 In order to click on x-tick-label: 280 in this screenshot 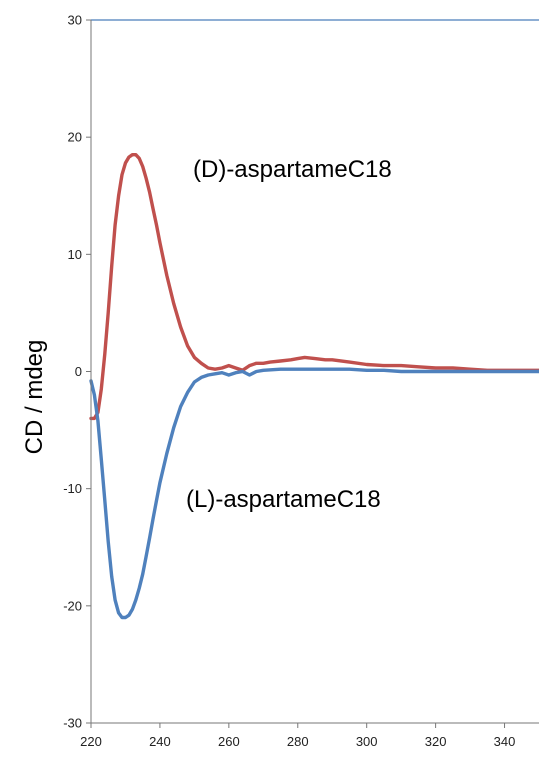, I will do `click(298, 741)`.